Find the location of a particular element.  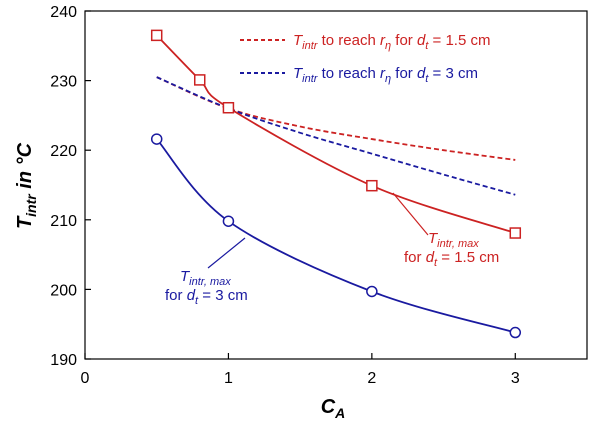

annotation-leader-red is located at coordinates (410, 214).